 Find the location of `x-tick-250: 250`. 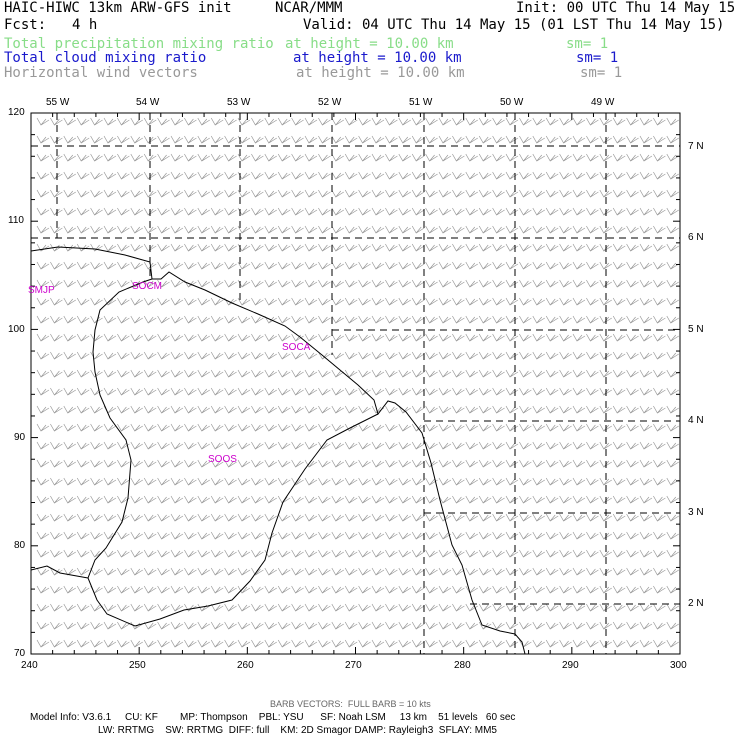

x-tick-250: 250 is located at coordinates (137, 665).